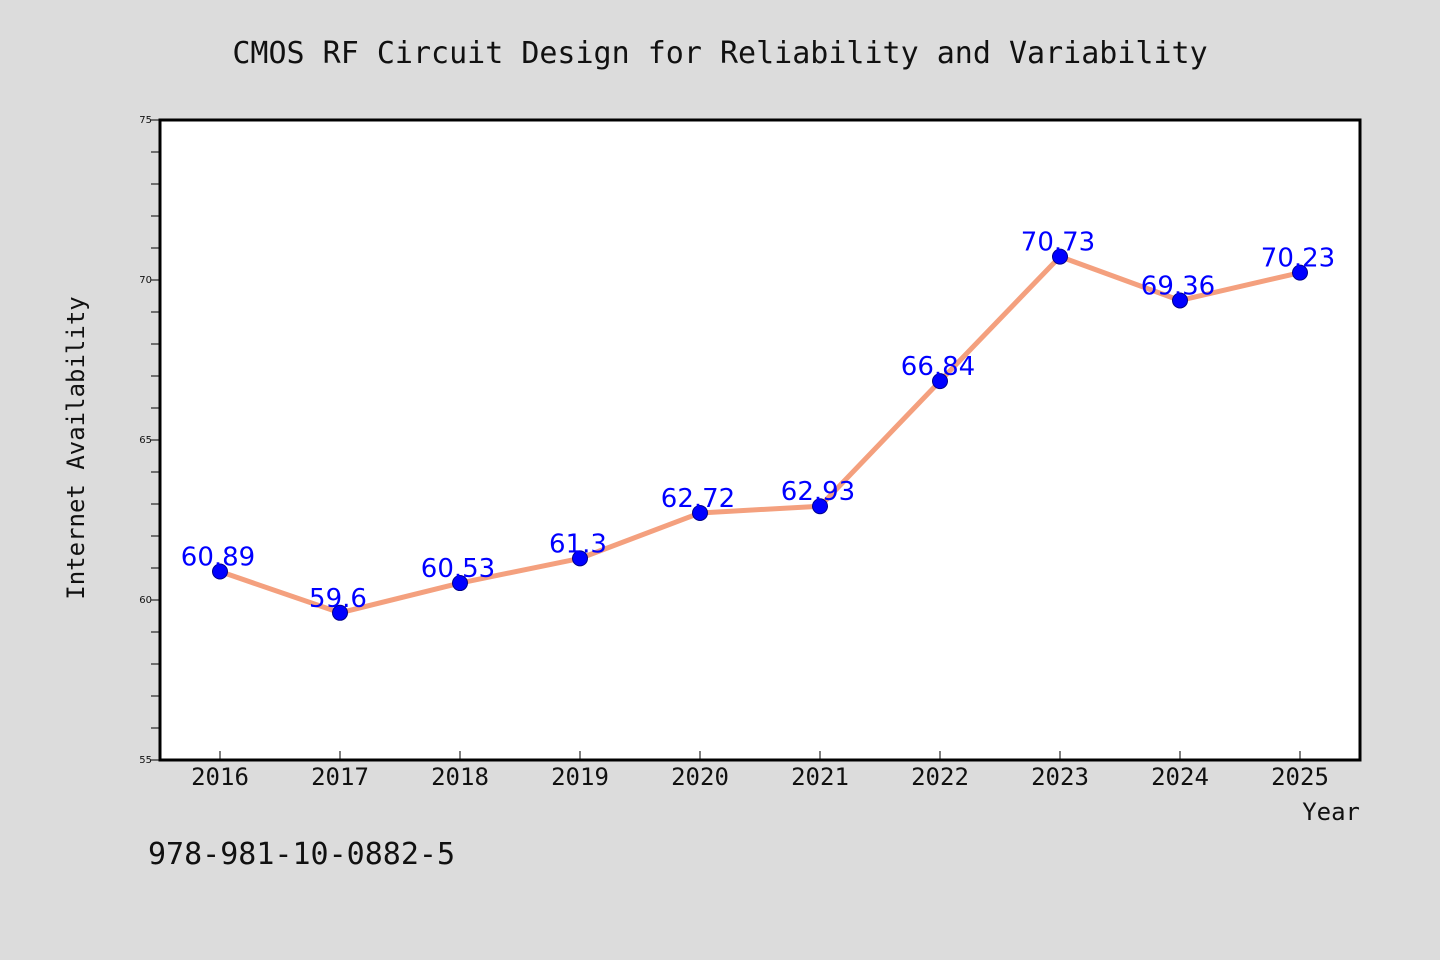 This screenshot has height=960, width=1440. What do you see at coordinates (1298, 259) in the screenshot?
I see `data-label: 70.23` at bounding box center [1298, 259].